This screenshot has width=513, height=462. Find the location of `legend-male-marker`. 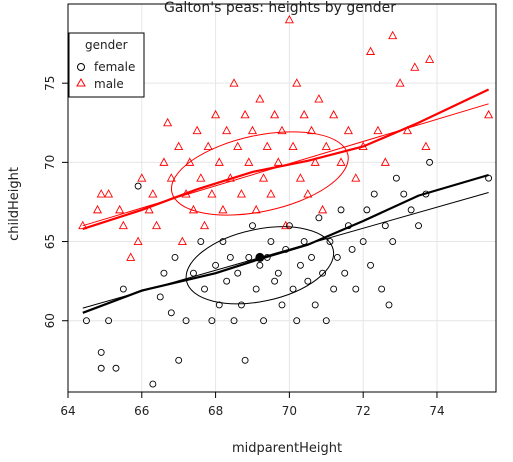

legend-male-marker is located at coordinates (81, 82).